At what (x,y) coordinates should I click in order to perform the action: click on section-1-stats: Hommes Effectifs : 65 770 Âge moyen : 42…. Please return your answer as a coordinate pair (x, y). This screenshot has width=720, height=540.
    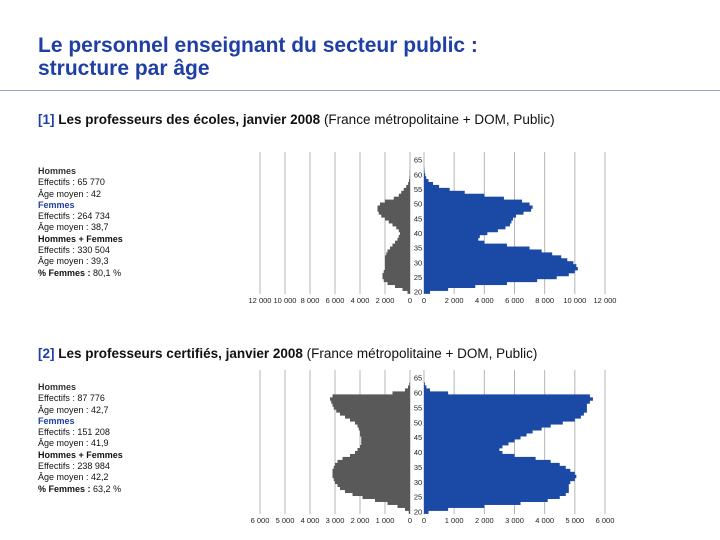
    Looking at the image, I should click on (80, 222).